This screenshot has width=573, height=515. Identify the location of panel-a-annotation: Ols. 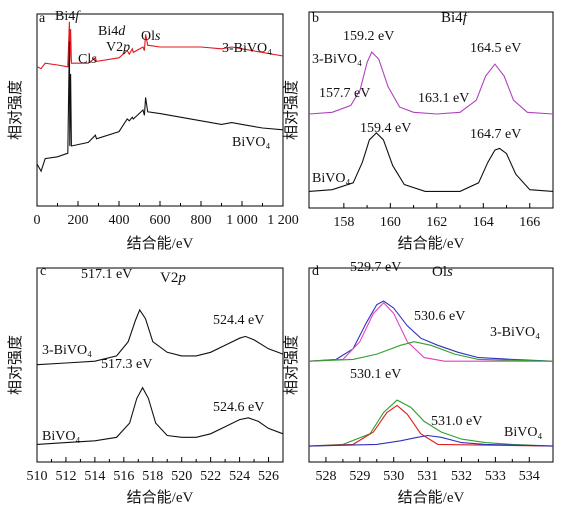
(151, 36).